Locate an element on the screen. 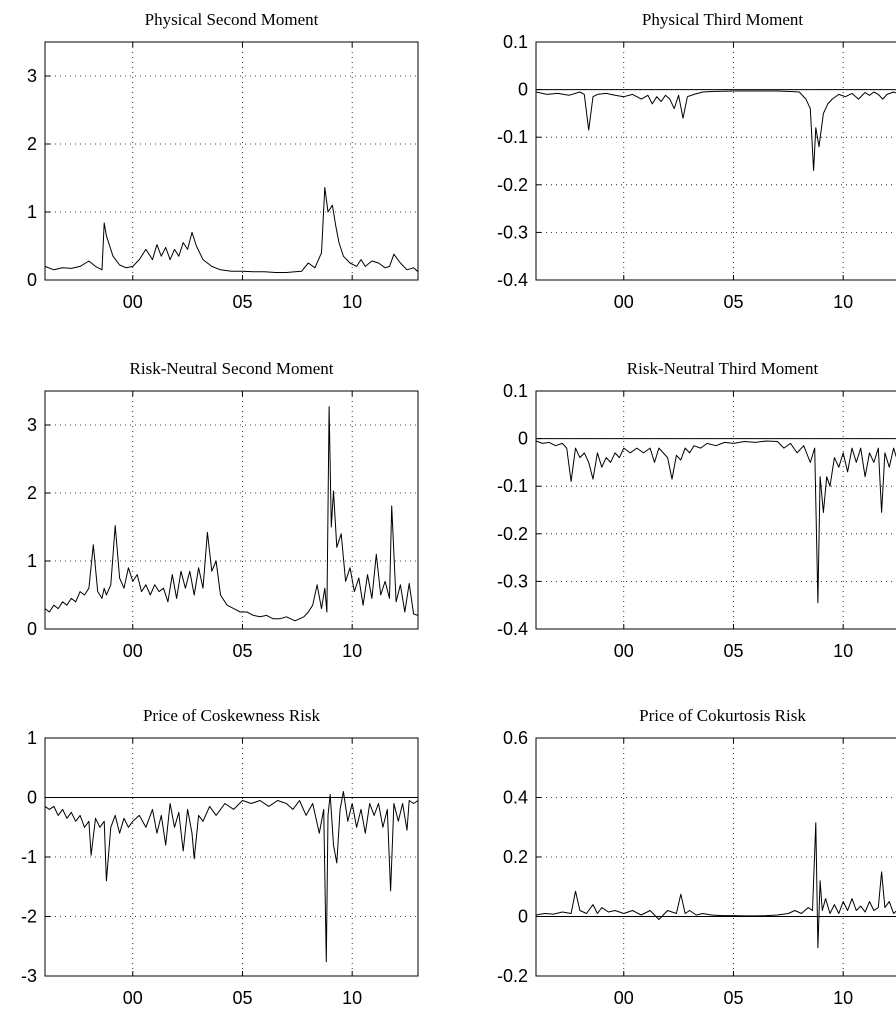 The image size is (896, 1024). risk-neutral-second-moment-y-tick-label: 1 is located at coordinates (32, 561).